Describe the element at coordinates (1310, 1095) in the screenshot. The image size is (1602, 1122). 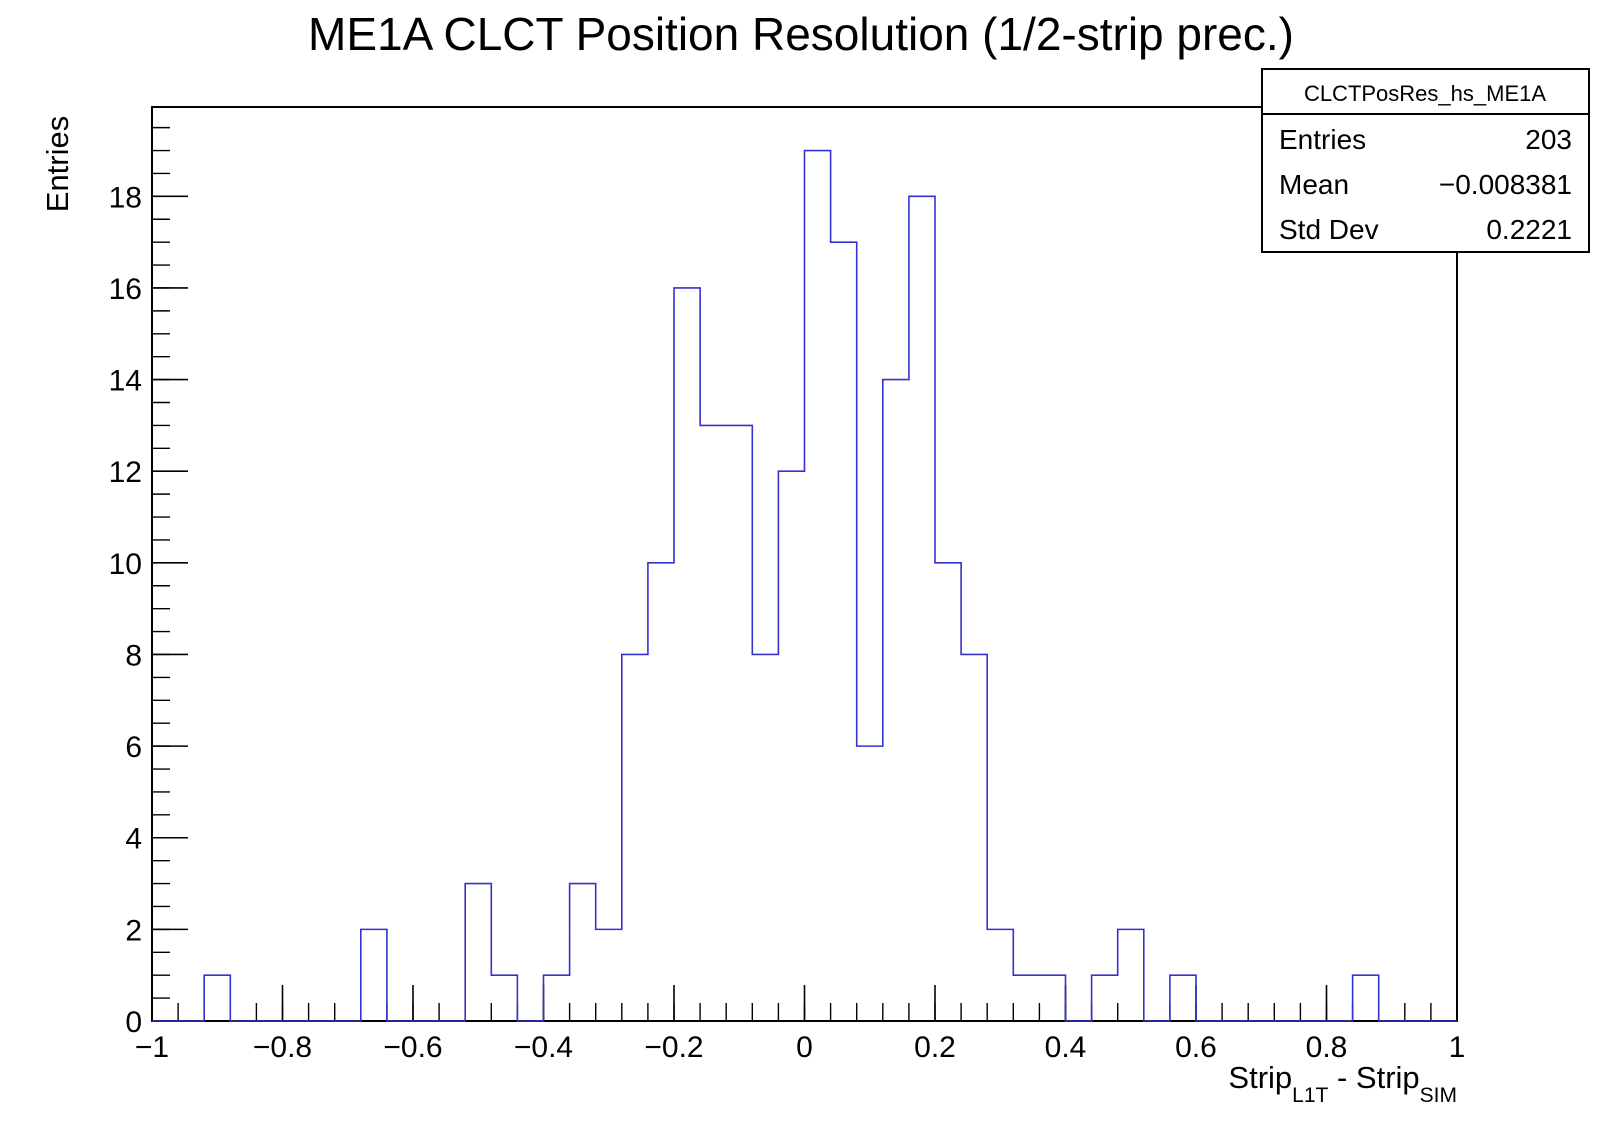
I see `x-label-subscript-1: L1T` at that location.